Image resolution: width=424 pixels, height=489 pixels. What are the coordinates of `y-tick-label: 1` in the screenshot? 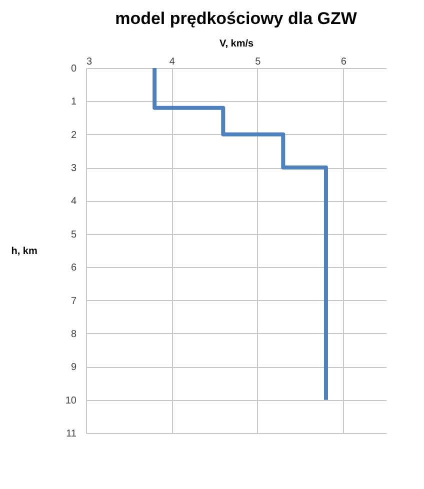 It's located at (73, 102).